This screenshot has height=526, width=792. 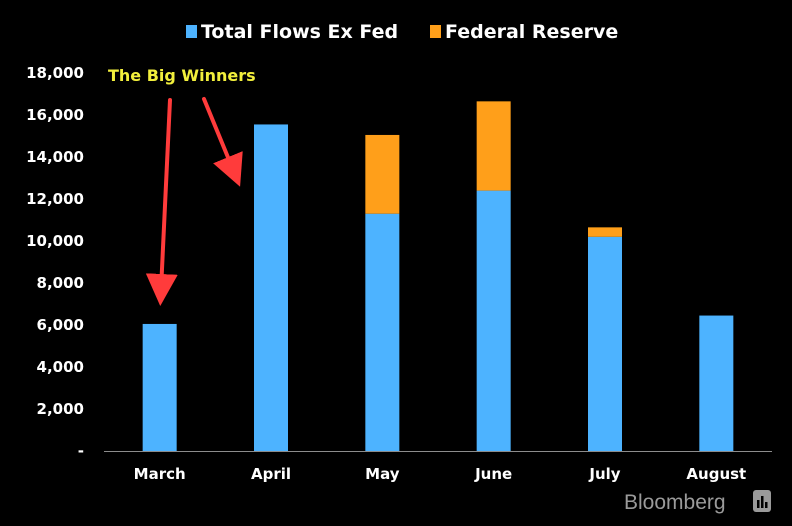 I want to click on x-tick-label: March, so click(x=160, y=474).